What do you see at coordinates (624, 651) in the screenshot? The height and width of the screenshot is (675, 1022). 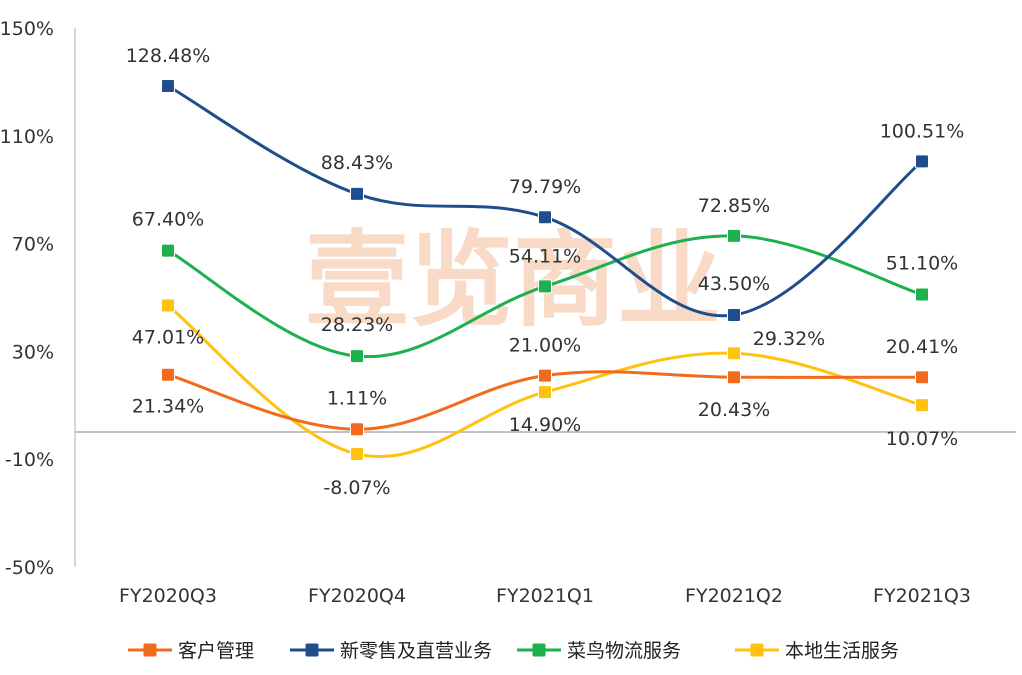 I see `legend-label: 菜鸟物流服务` at bounding box center [624, 651].